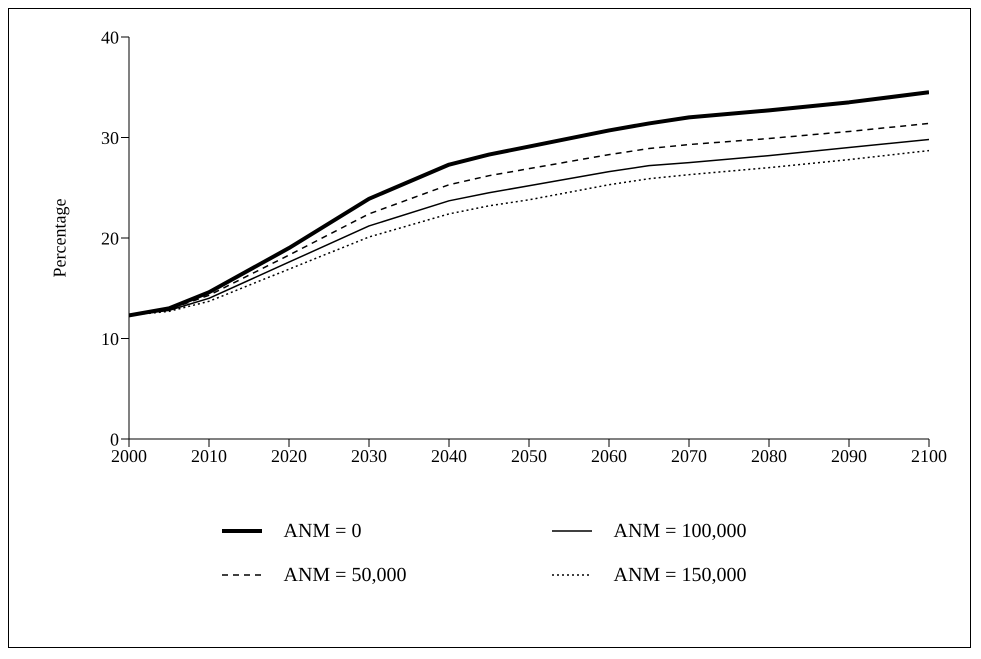 The width and height of the screenshot is (981, 659). Describe the element at coordinates (369, 456) in the screenshot. I see `x-tick-label: 2030` at that location.